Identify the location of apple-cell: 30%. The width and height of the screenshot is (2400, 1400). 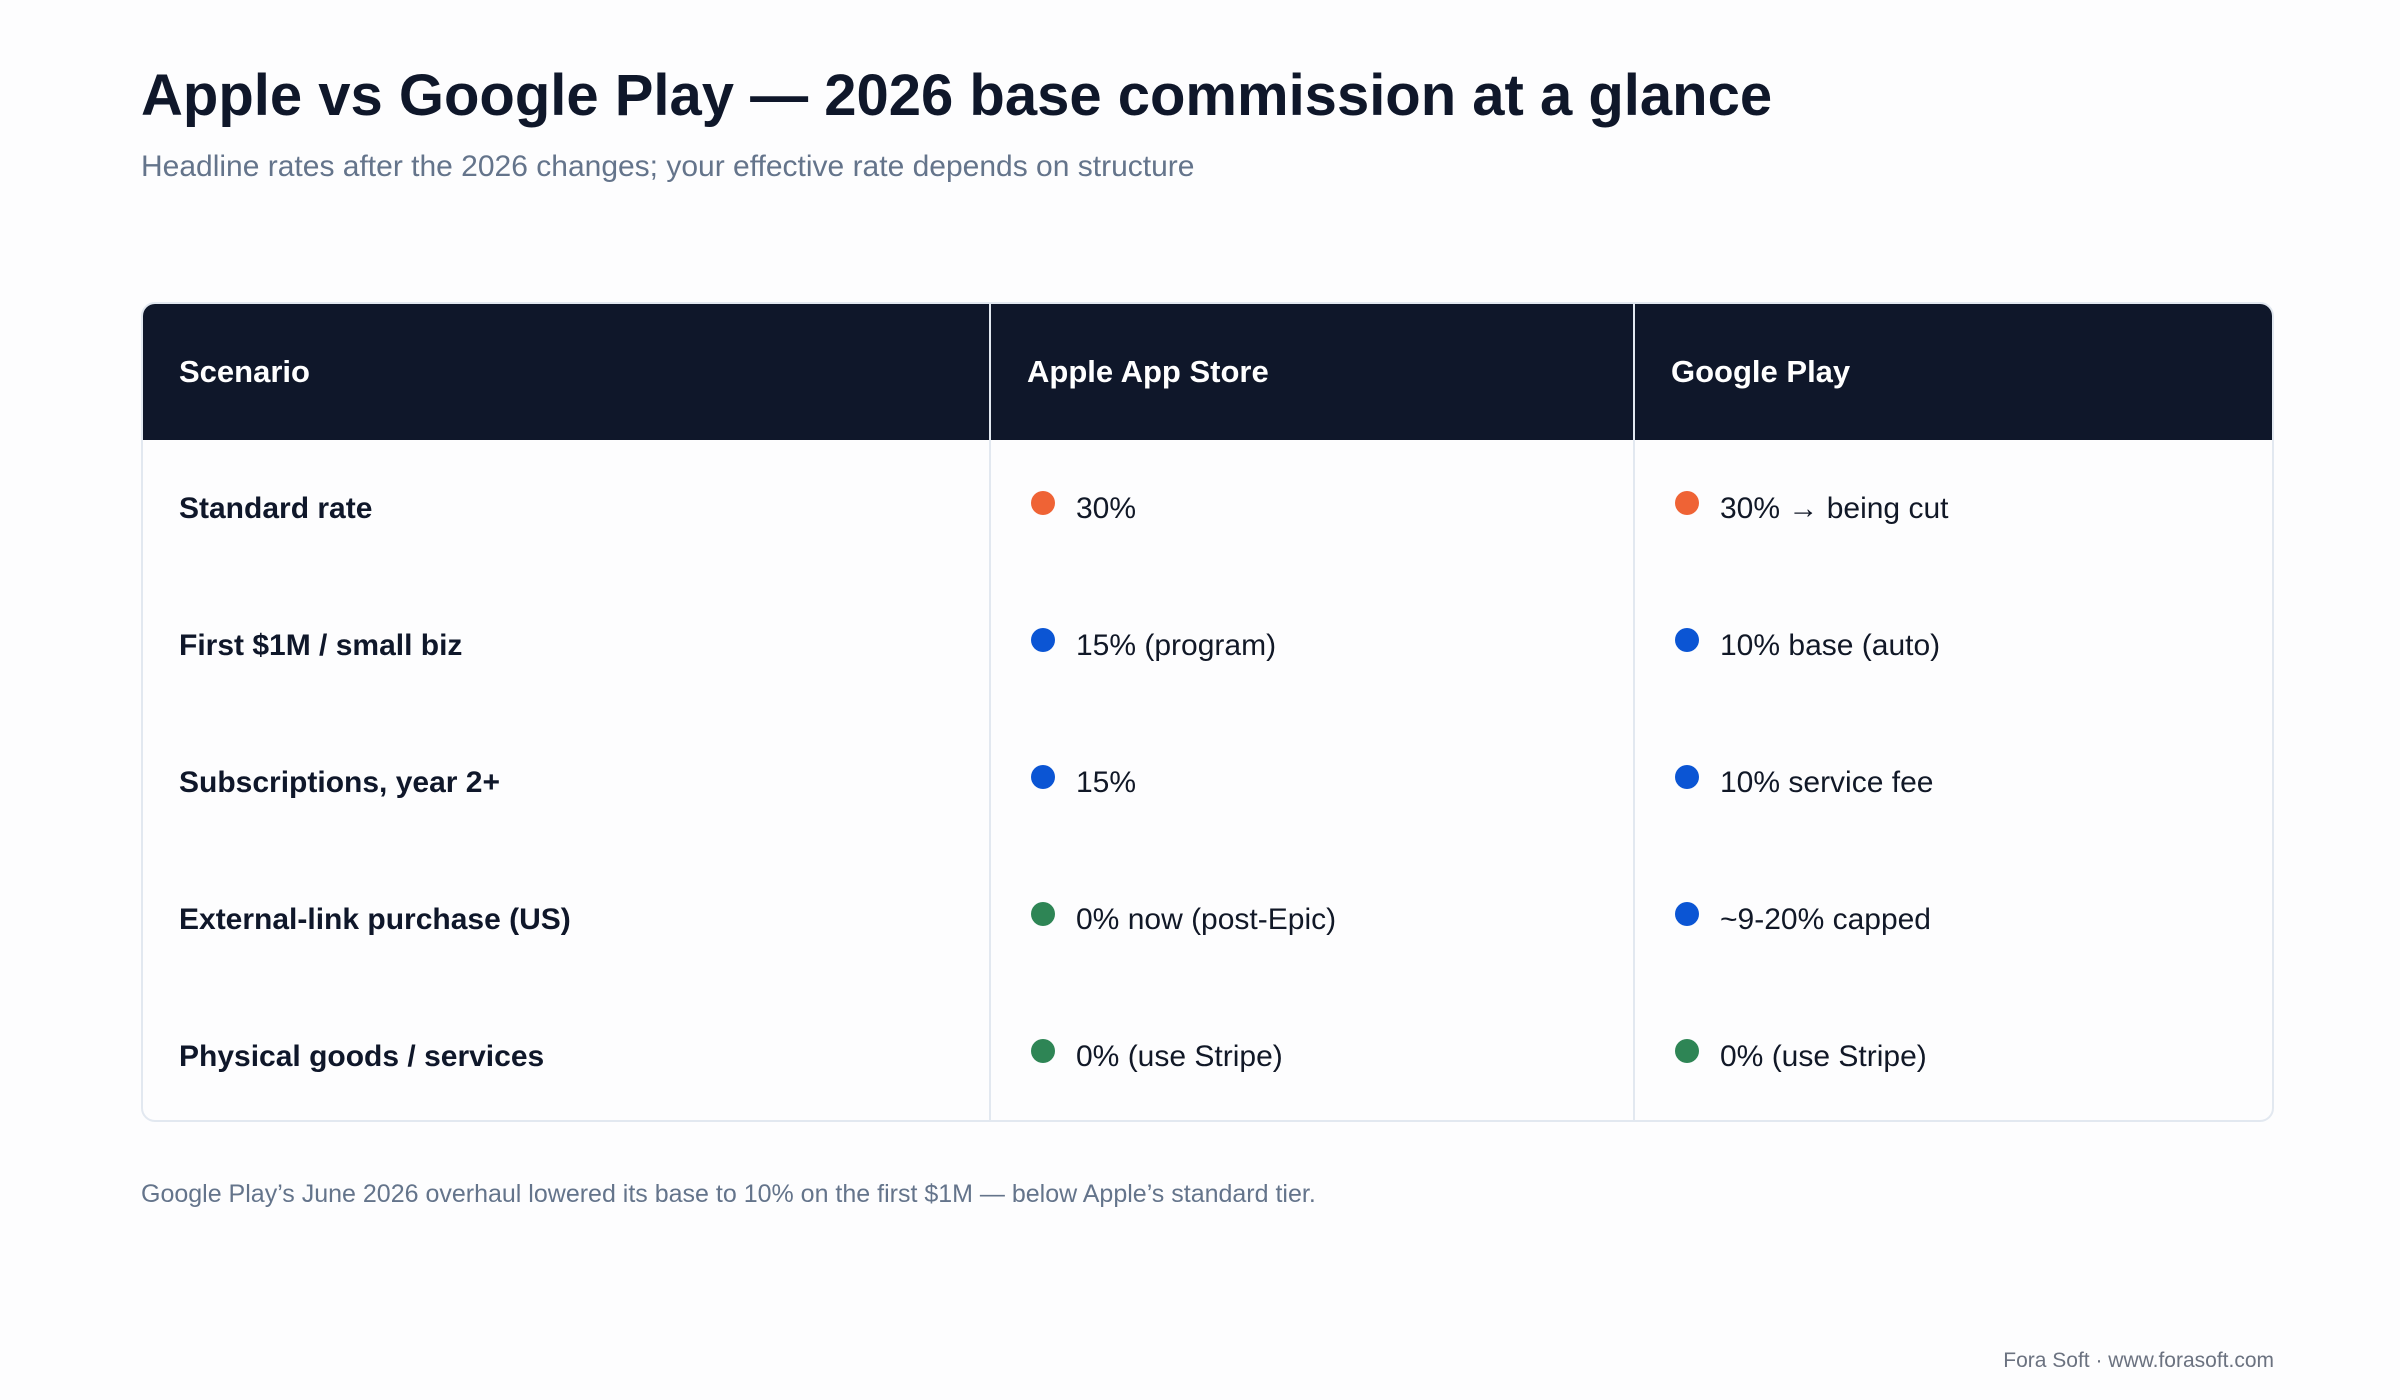
(1311, 508).